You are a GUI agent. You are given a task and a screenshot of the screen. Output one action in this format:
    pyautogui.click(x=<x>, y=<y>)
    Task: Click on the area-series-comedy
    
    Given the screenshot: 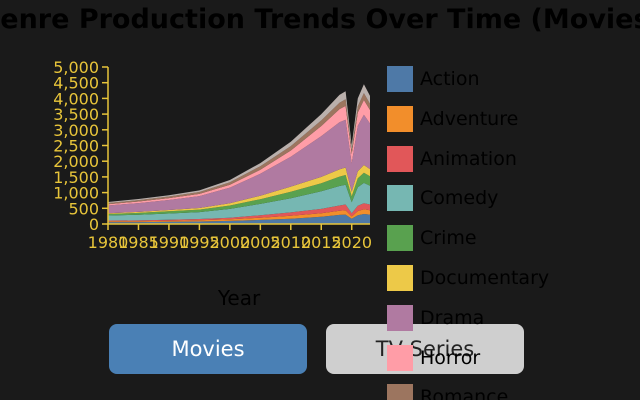 What is the action you would take?
    pyautogui.click(x=239, y=201)
    